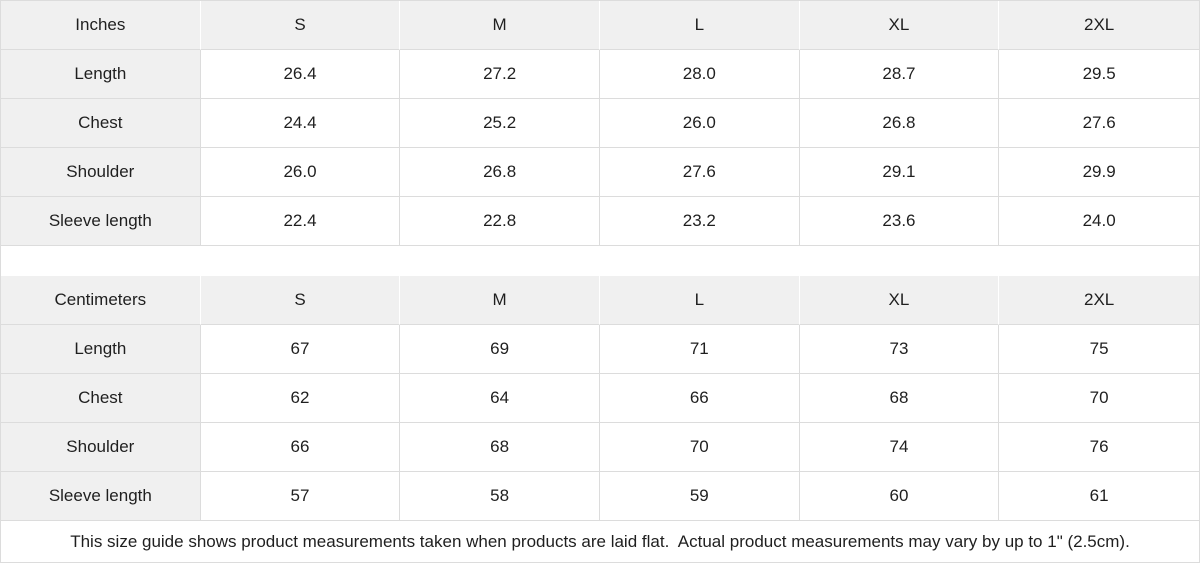 Image resolution: width=1200 pixels, height=580 pixels. What do you see at coordinates (899, 447) in the screenshot?
I see `measurement-cell: 74` at bounding box center [899, 447].